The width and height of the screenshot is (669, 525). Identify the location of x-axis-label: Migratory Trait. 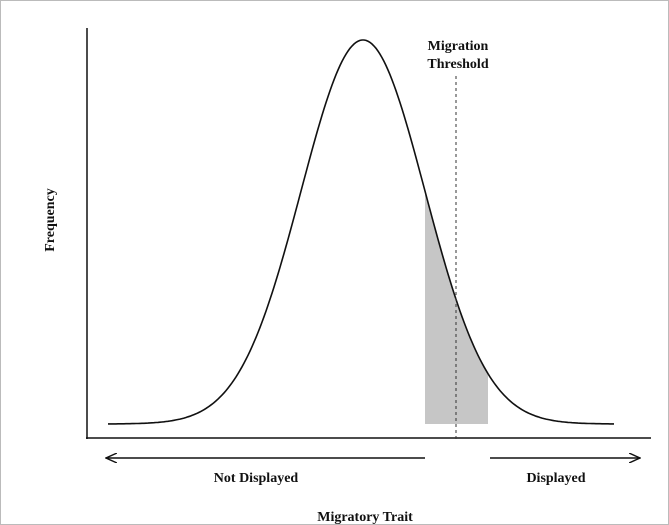
(365, 517).